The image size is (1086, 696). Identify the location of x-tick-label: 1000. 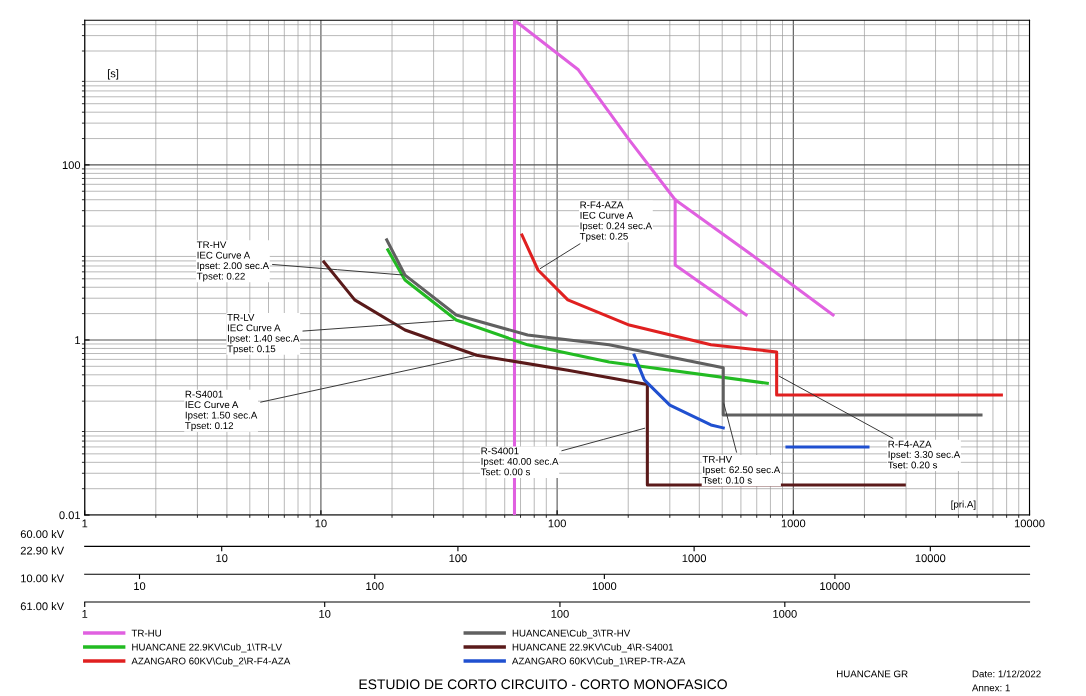
(793, 523).